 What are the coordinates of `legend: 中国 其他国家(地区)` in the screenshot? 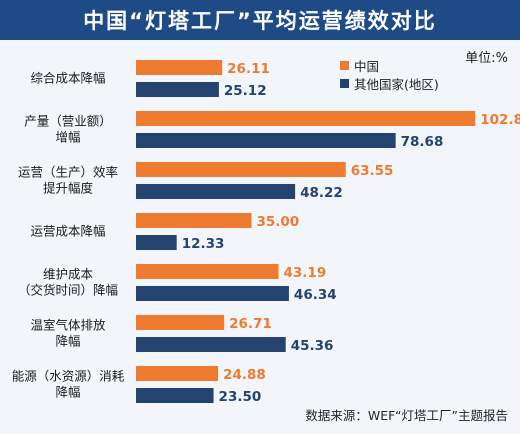 It's located at (389, 74).